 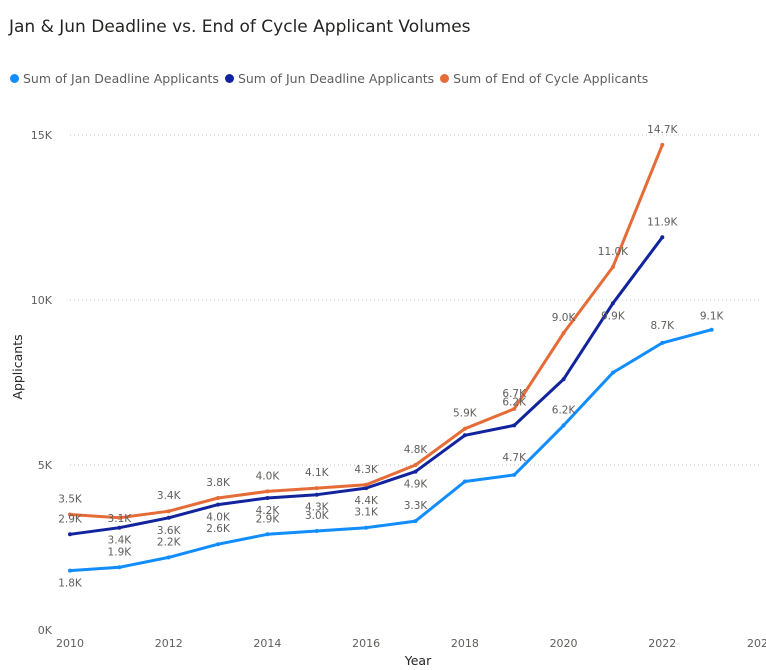 What do you see at coordinates (268, 511) in the screenshot?
I see `data-label: 4.2K` at bounding box center [268, 511].